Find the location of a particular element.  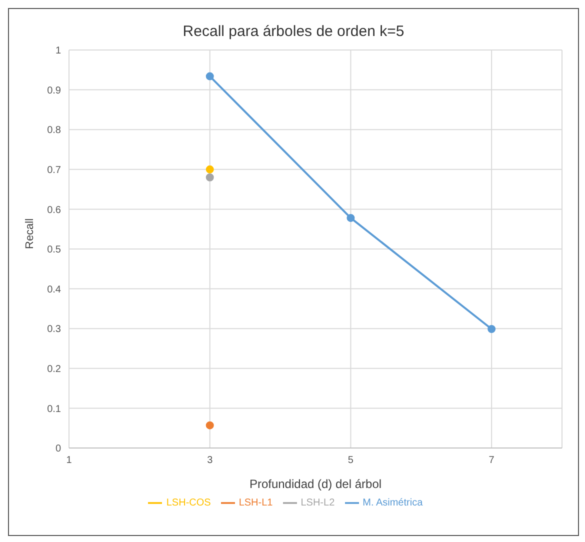

y-tick-label: 0.7 is located at coordinates (54, 170).